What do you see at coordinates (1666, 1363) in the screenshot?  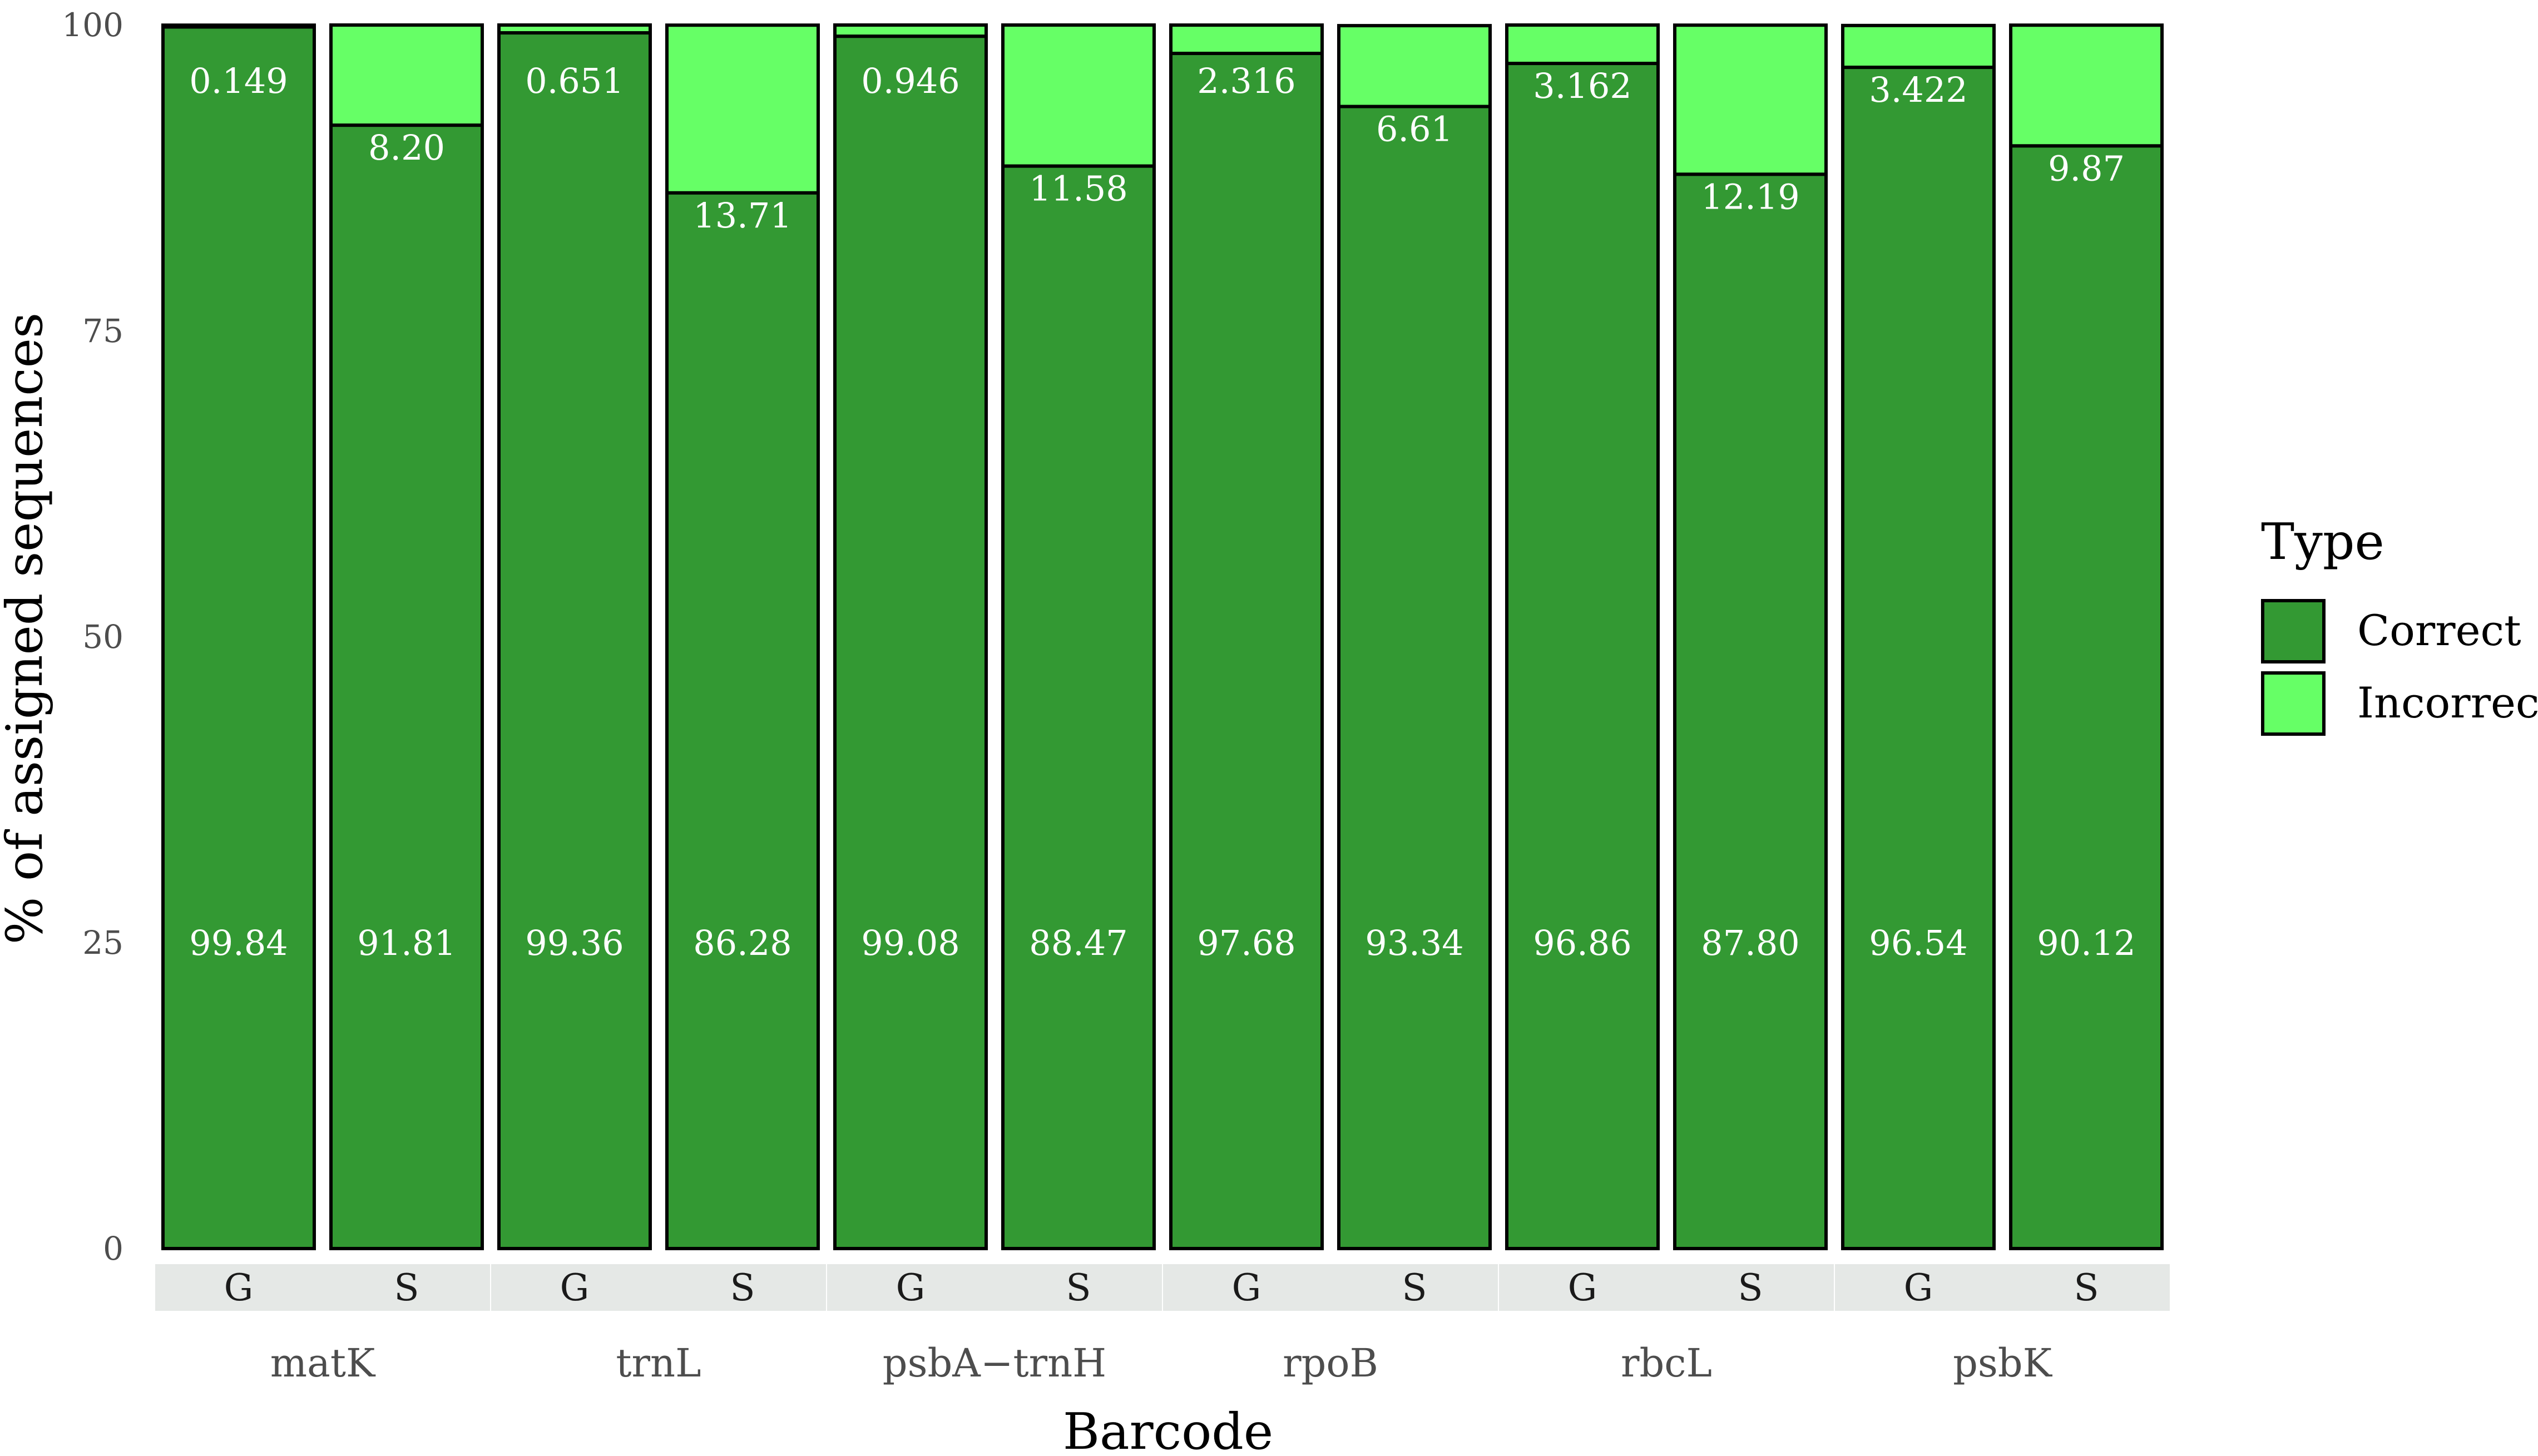 I see `x-axis-group-label: rbcL` at bounding box center [1666, 1363].